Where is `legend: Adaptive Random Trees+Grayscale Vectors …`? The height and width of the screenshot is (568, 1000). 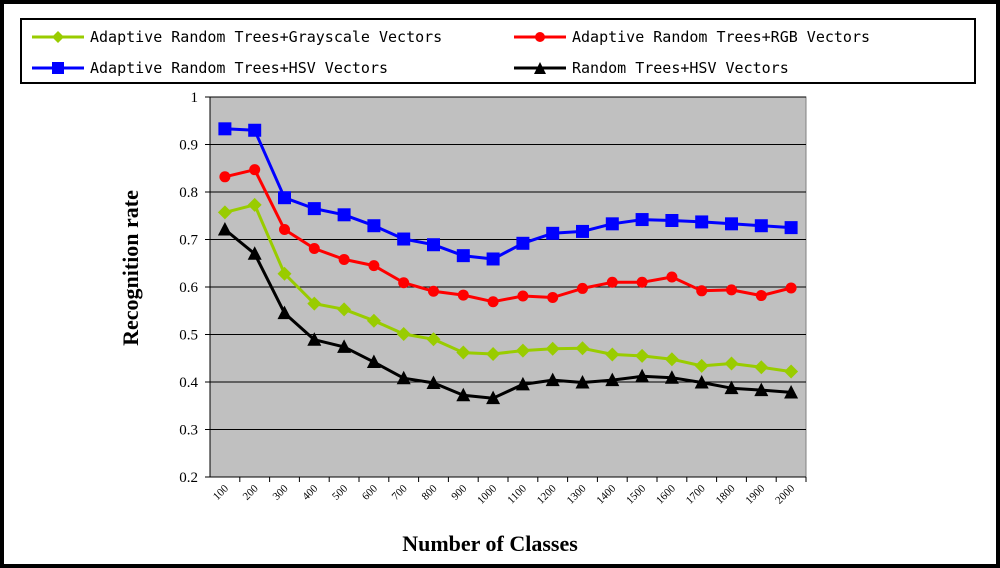
legend: Adaptive Random Trees+Grayscale Vectors … is located at coordinates (498, 51).